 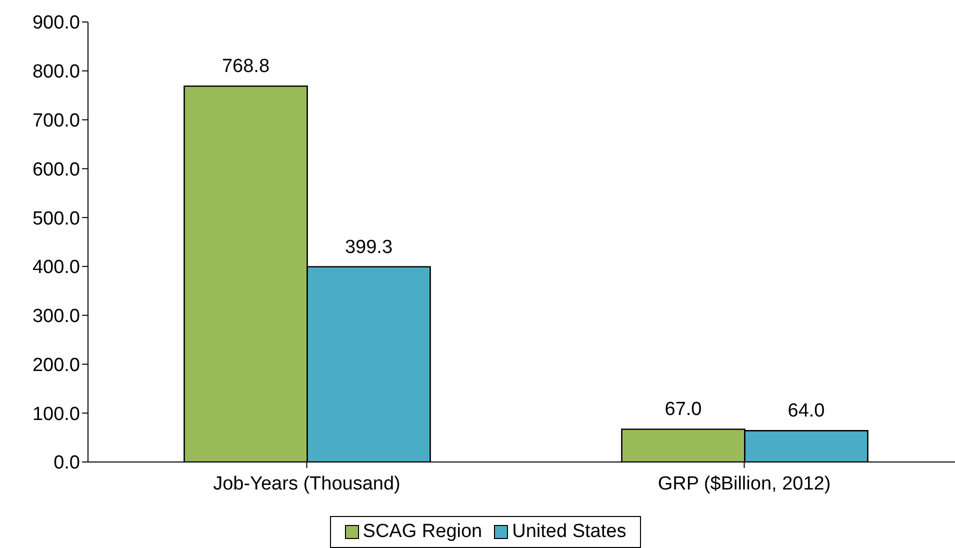 What do you see at coordinates (56, 317) in the screenshot?
I see `y-tick-label: 300.0` at bounding box center [56, 317].